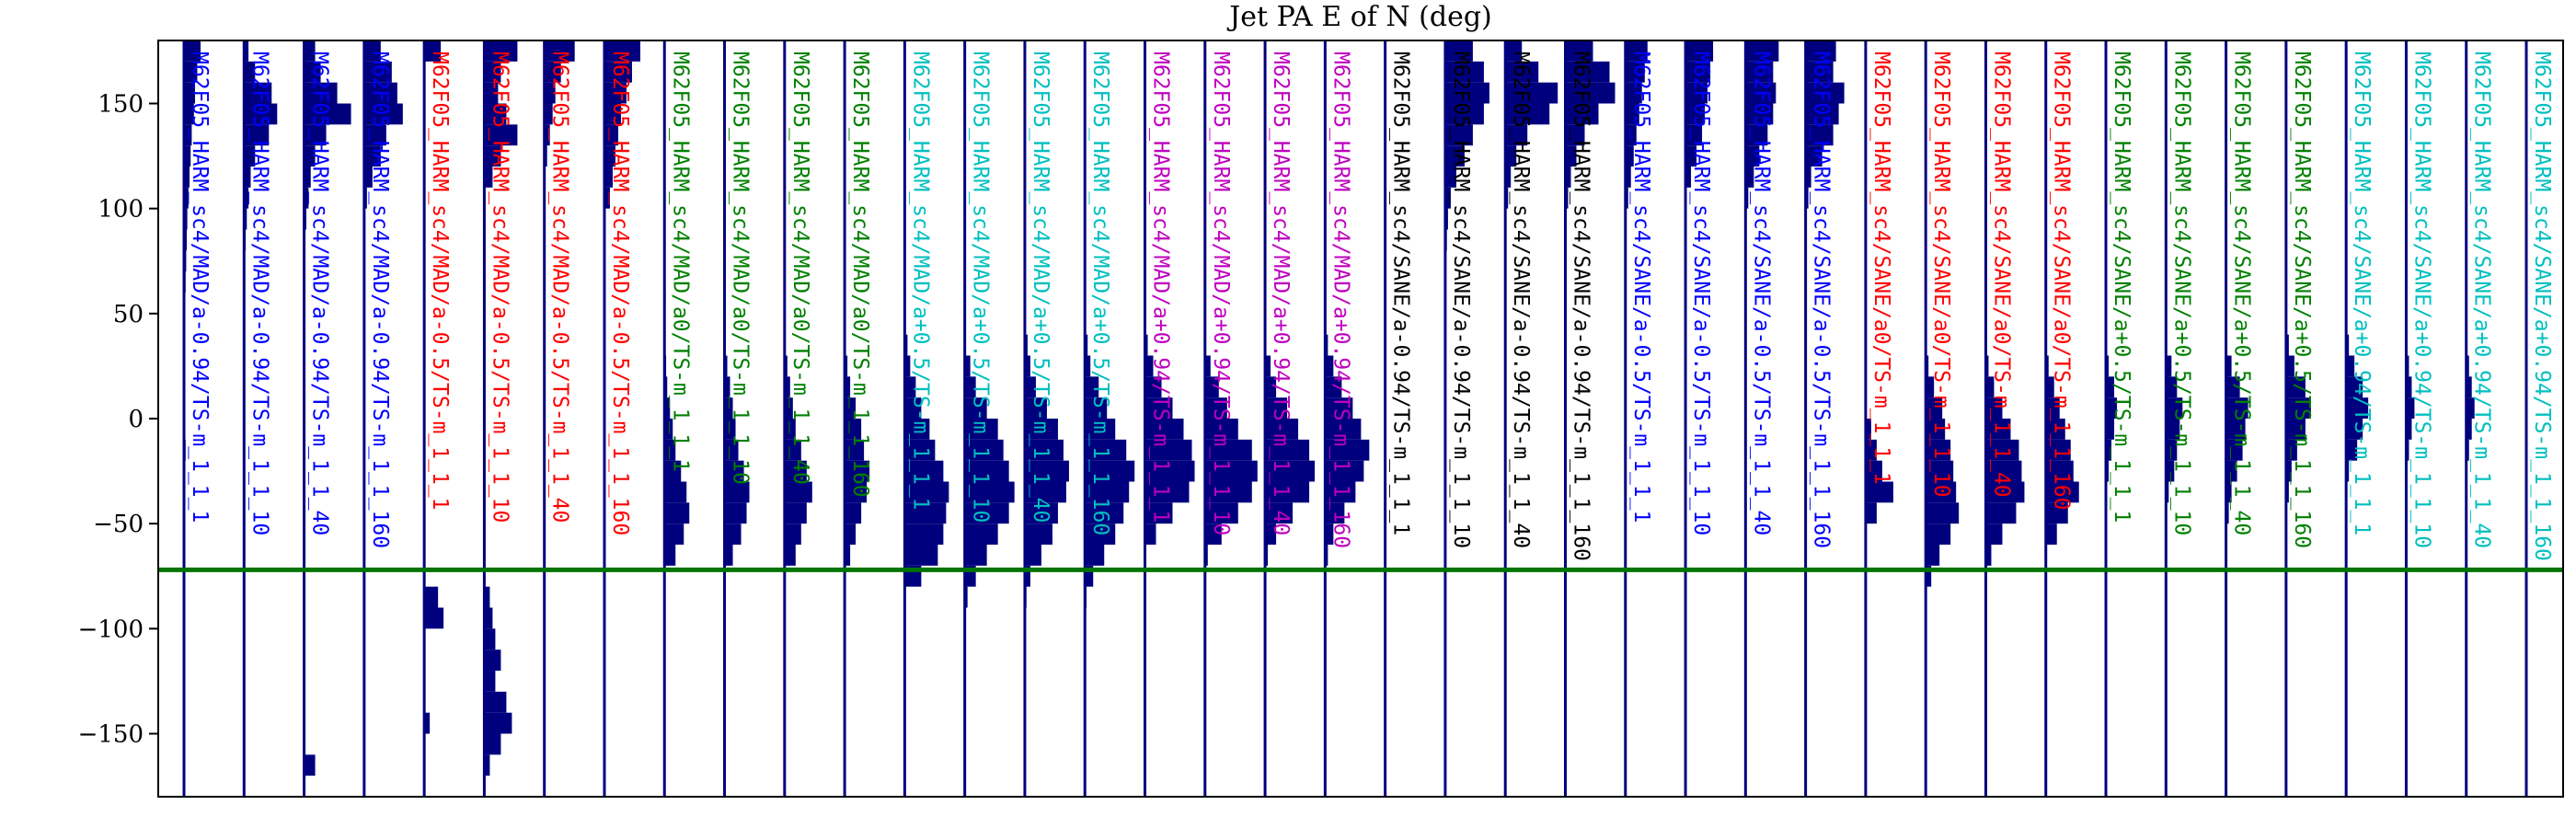 The image size is (2576, 828). I want to click on series-label: M62F05_HARM_sc4/MAD/a+0.94/TS-m_1_1_1, so click(1161, 287).